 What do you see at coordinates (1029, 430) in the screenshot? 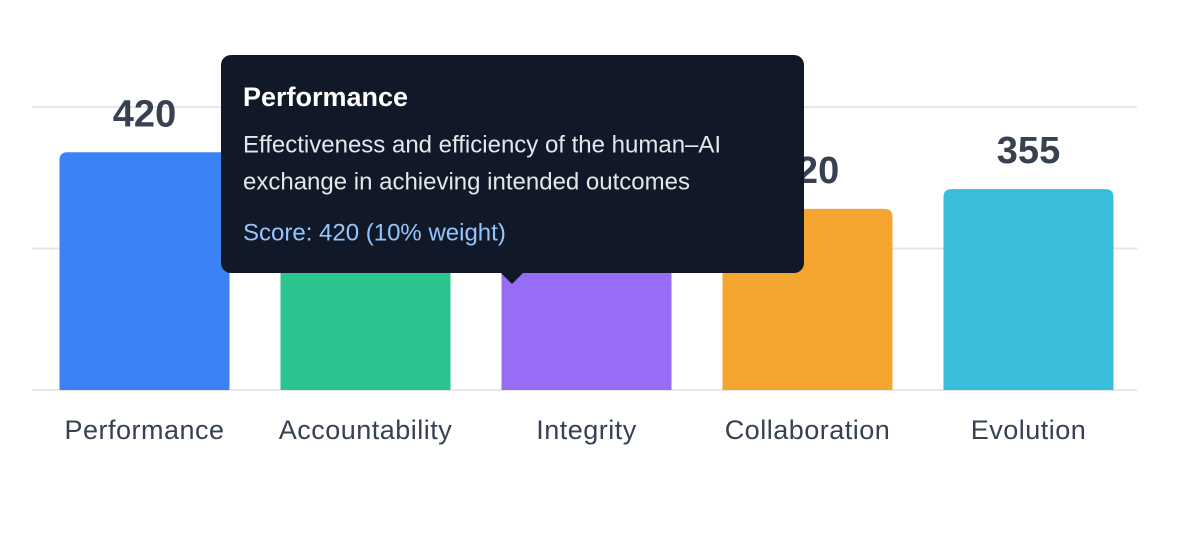
I see `x-tick-label: Evolution` at bounding box center [1029, 430].